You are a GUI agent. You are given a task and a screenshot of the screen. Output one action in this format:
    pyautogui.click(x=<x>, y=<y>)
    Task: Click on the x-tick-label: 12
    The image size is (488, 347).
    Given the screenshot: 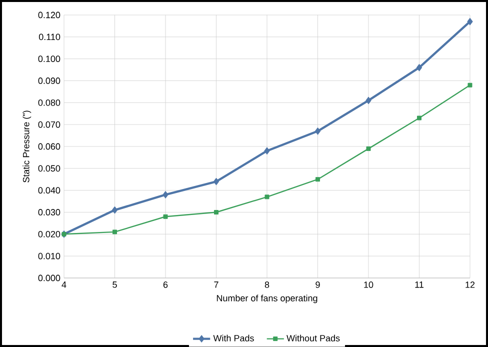 What is the action you would take?
    pyautogui.click(x=470, y=285)
    